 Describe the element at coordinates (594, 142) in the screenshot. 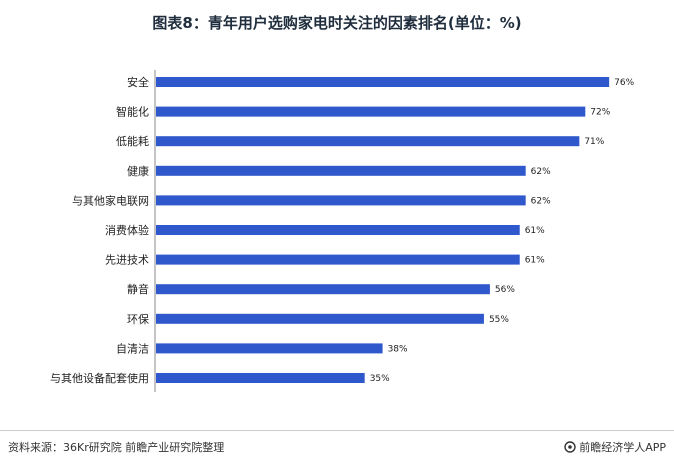

I see `value-label: 71%` at that location.